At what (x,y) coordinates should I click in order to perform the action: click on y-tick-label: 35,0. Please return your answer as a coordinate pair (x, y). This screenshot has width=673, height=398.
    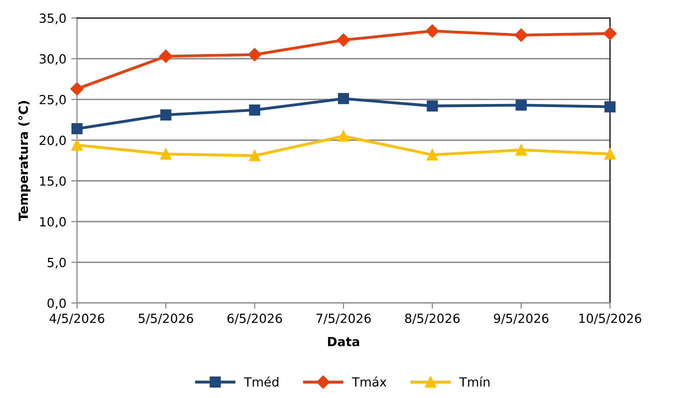
    Looking at the image, I should click on (53, 18).